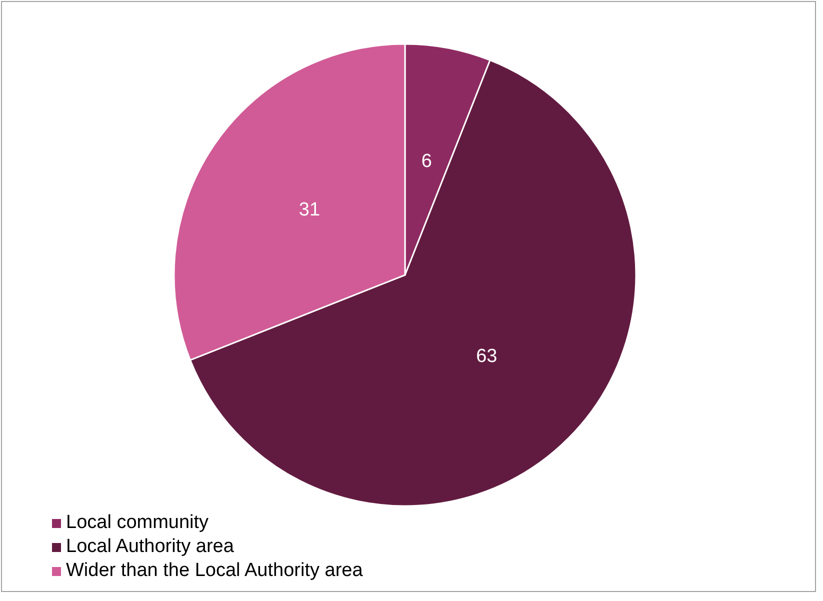 This screenshot has height=601, width=823. Describe the element at coordinates (426, 161) in the screenshot. I see `data-label: 6` at that location.